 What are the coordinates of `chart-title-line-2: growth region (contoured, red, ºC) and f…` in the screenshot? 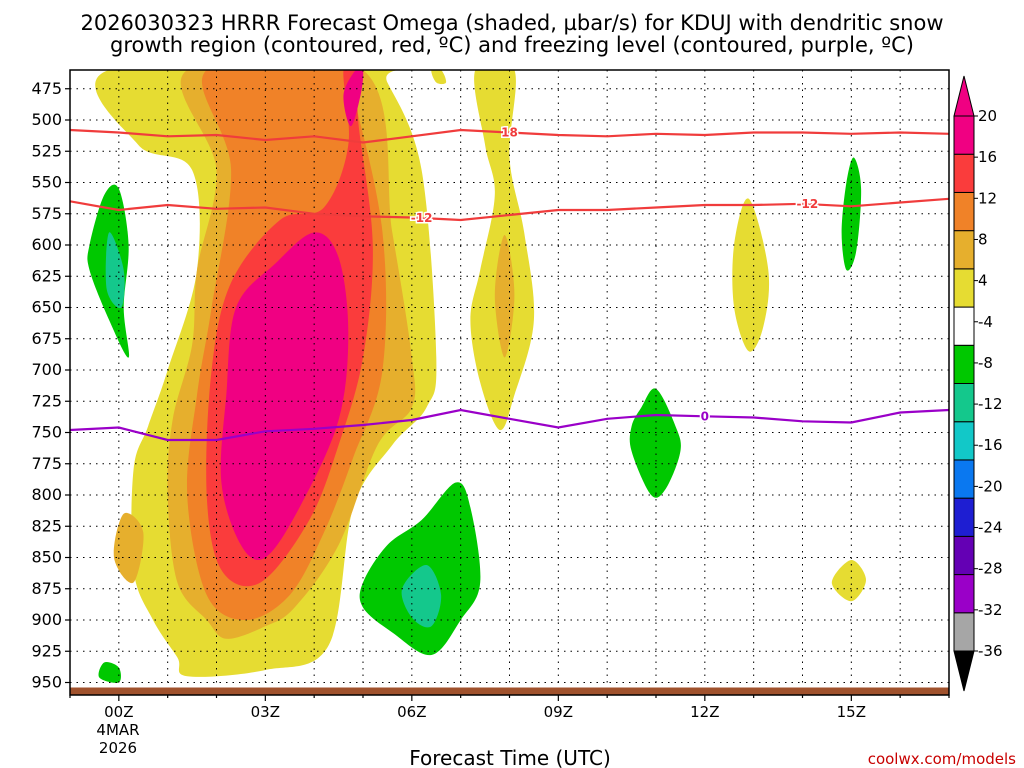 It's located at (512, 45).